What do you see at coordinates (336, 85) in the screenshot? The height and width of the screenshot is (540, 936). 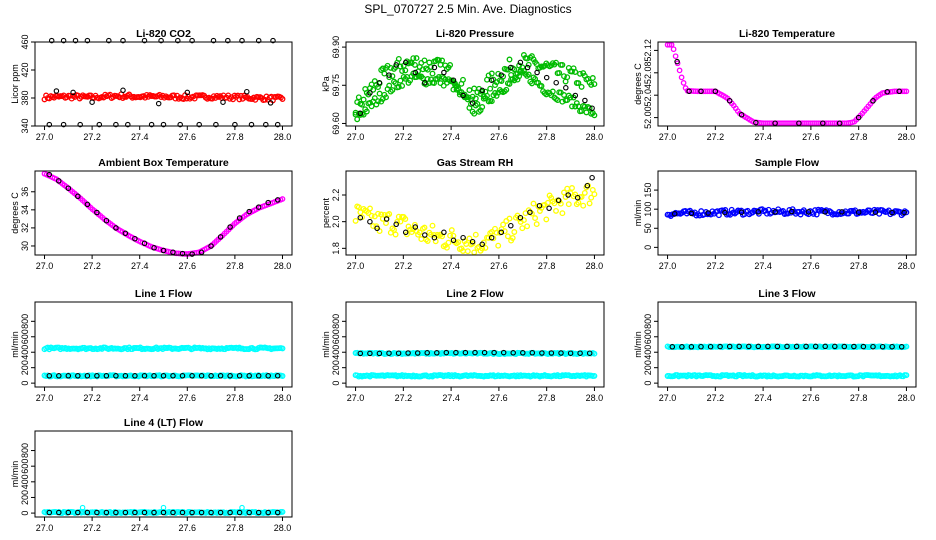 I see `y-tick-label: 69.75` at bounding box center [336, 85].